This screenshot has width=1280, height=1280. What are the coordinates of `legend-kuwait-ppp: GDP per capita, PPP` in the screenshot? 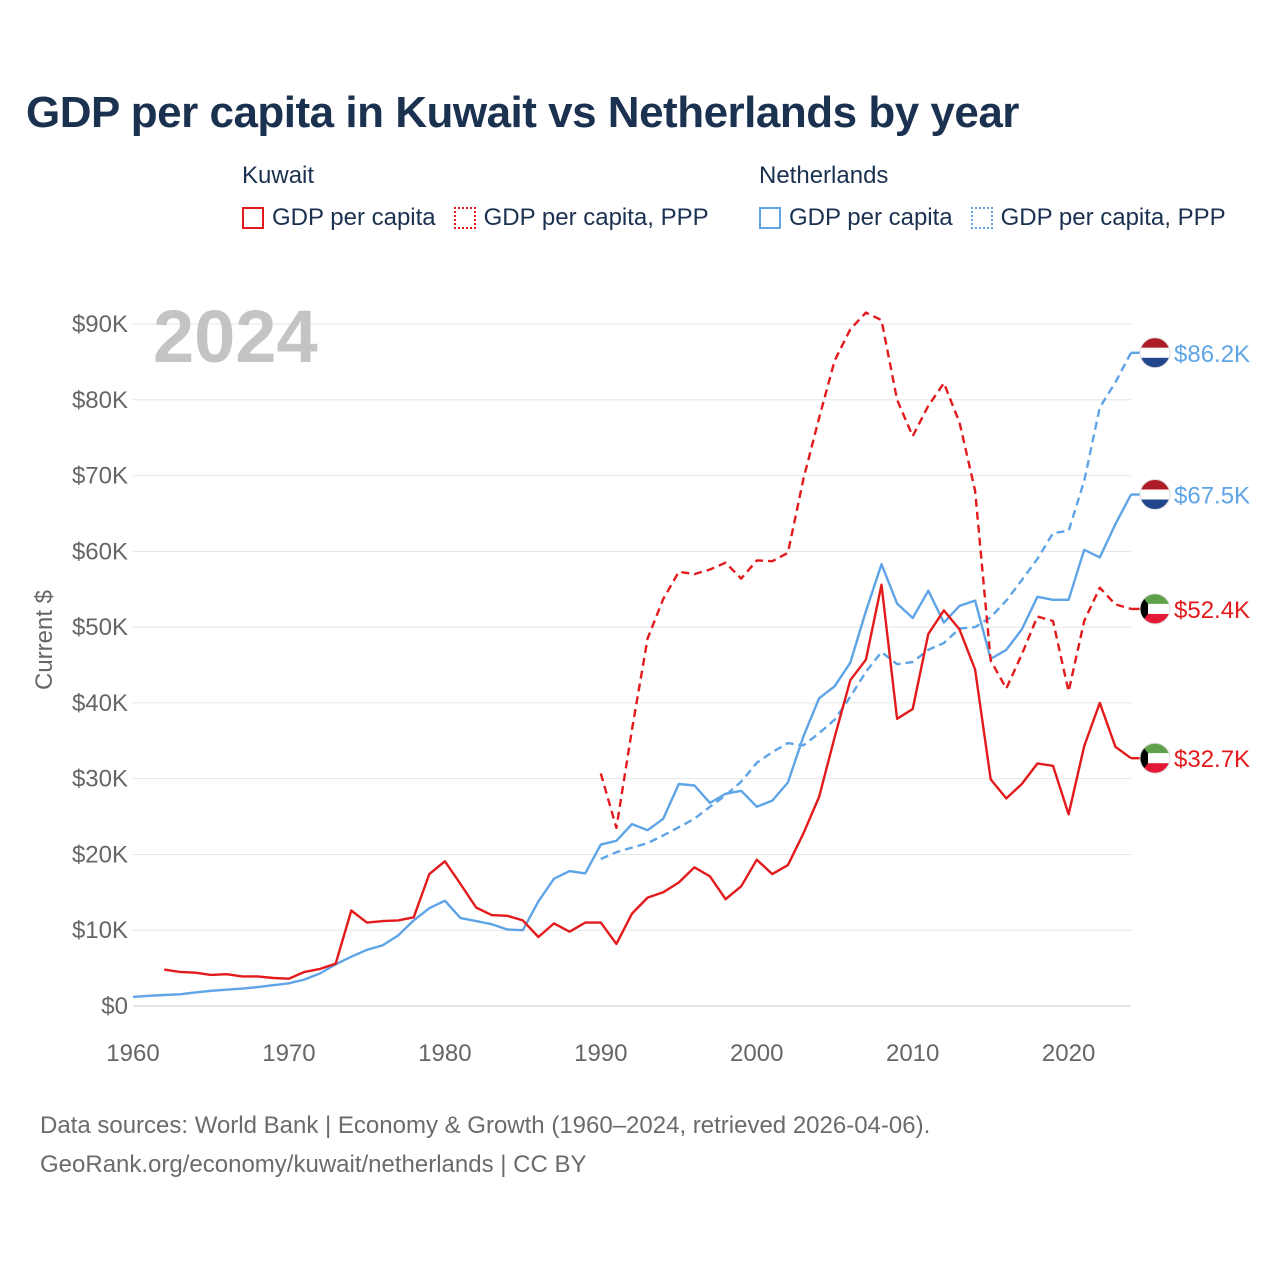 It's located at (581, 218).